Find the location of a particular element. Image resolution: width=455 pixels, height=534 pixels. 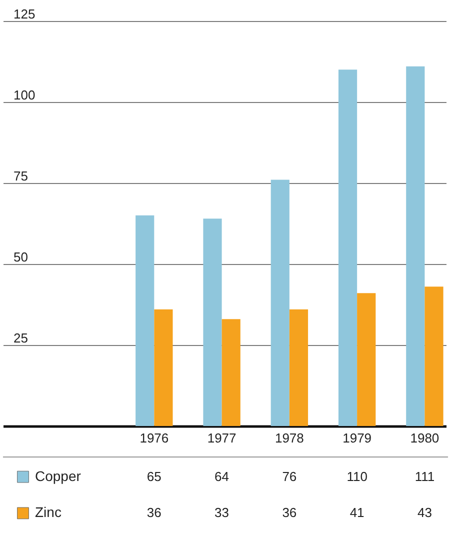

data-label: 33 is located at coordinates (222, 512).